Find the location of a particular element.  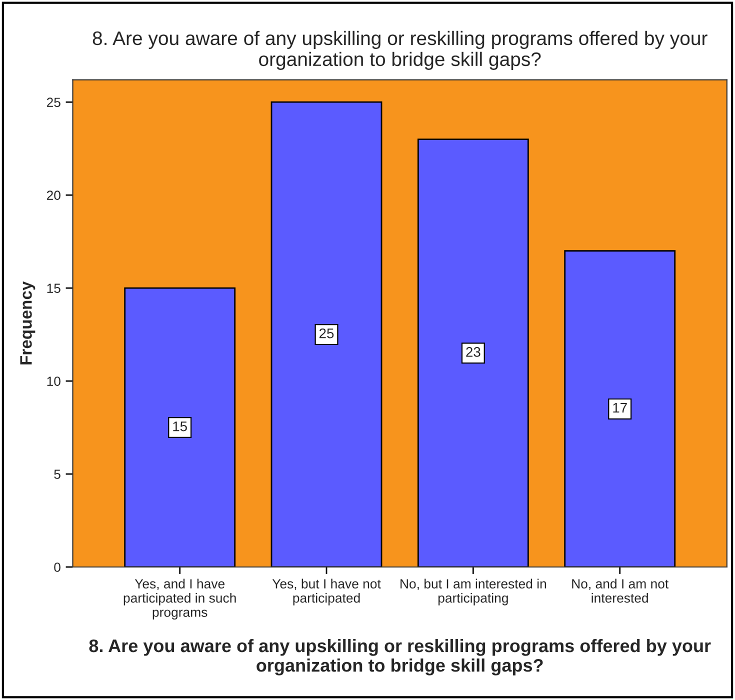

x-tick-label: No, but I am interested in participating is located at coordinates (473, 592).